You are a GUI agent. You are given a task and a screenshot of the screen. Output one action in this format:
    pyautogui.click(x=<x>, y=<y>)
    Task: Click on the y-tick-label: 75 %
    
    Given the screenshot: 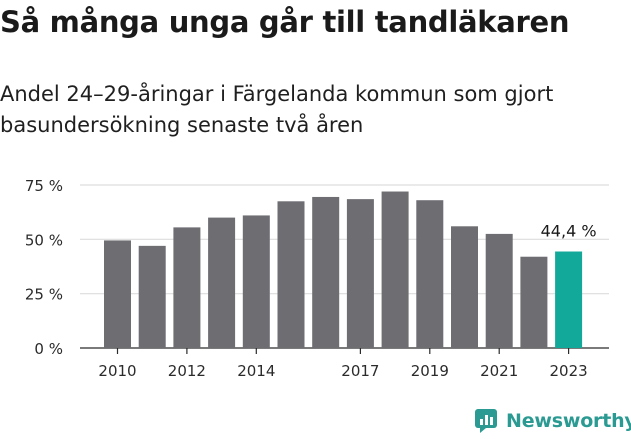 What is the action you would take?
    pyautogui.click(x=44, y=186)
    